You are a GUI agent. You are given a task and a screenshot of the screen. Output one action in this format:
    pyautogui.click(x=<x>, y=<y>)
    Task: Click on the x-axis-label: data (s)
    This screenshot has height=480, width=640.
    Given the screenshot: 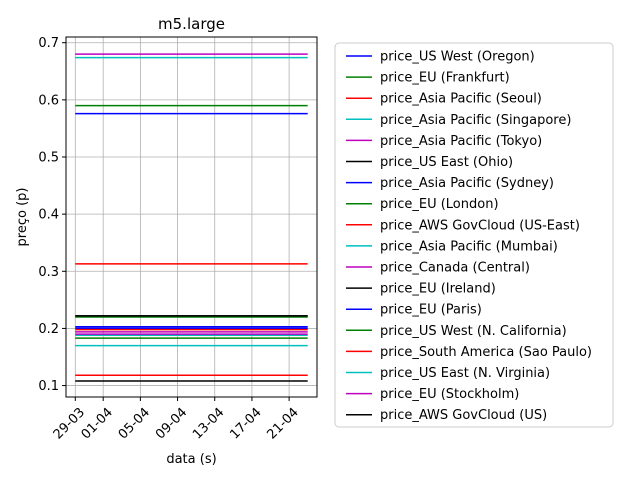 What is the action you would take?
    pyautogui.click(x=191, y=459)
    